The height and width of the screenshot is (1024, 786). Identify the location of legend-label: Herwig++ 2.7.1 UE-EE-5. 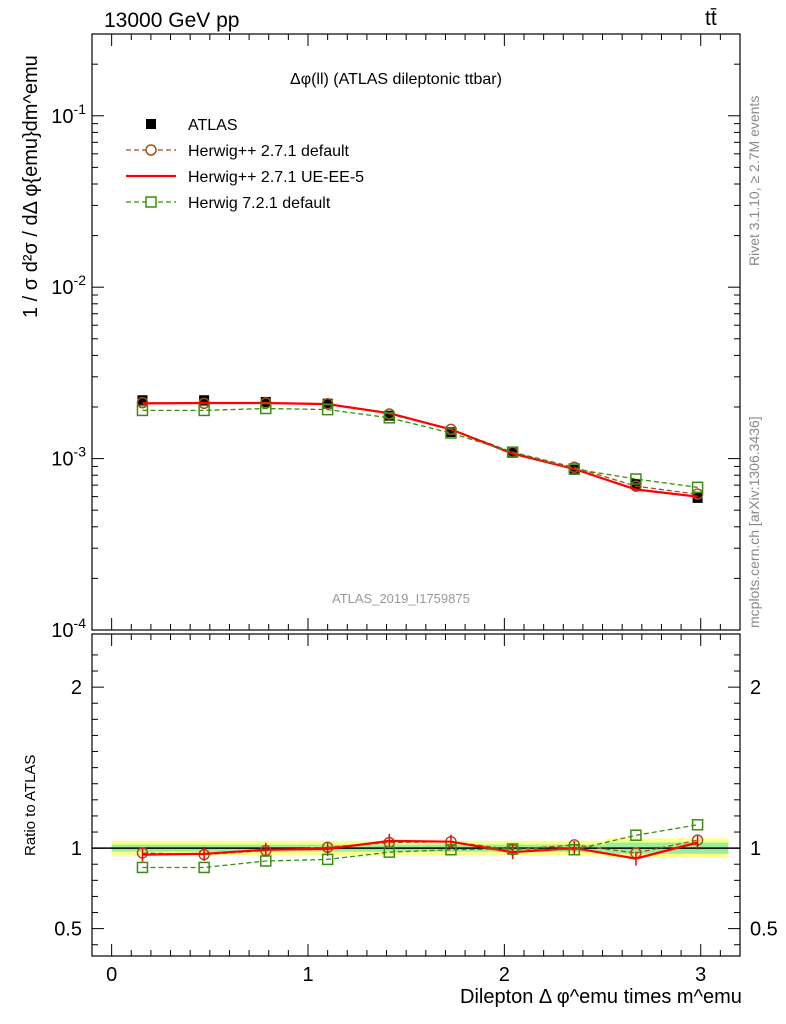
(276, 177).